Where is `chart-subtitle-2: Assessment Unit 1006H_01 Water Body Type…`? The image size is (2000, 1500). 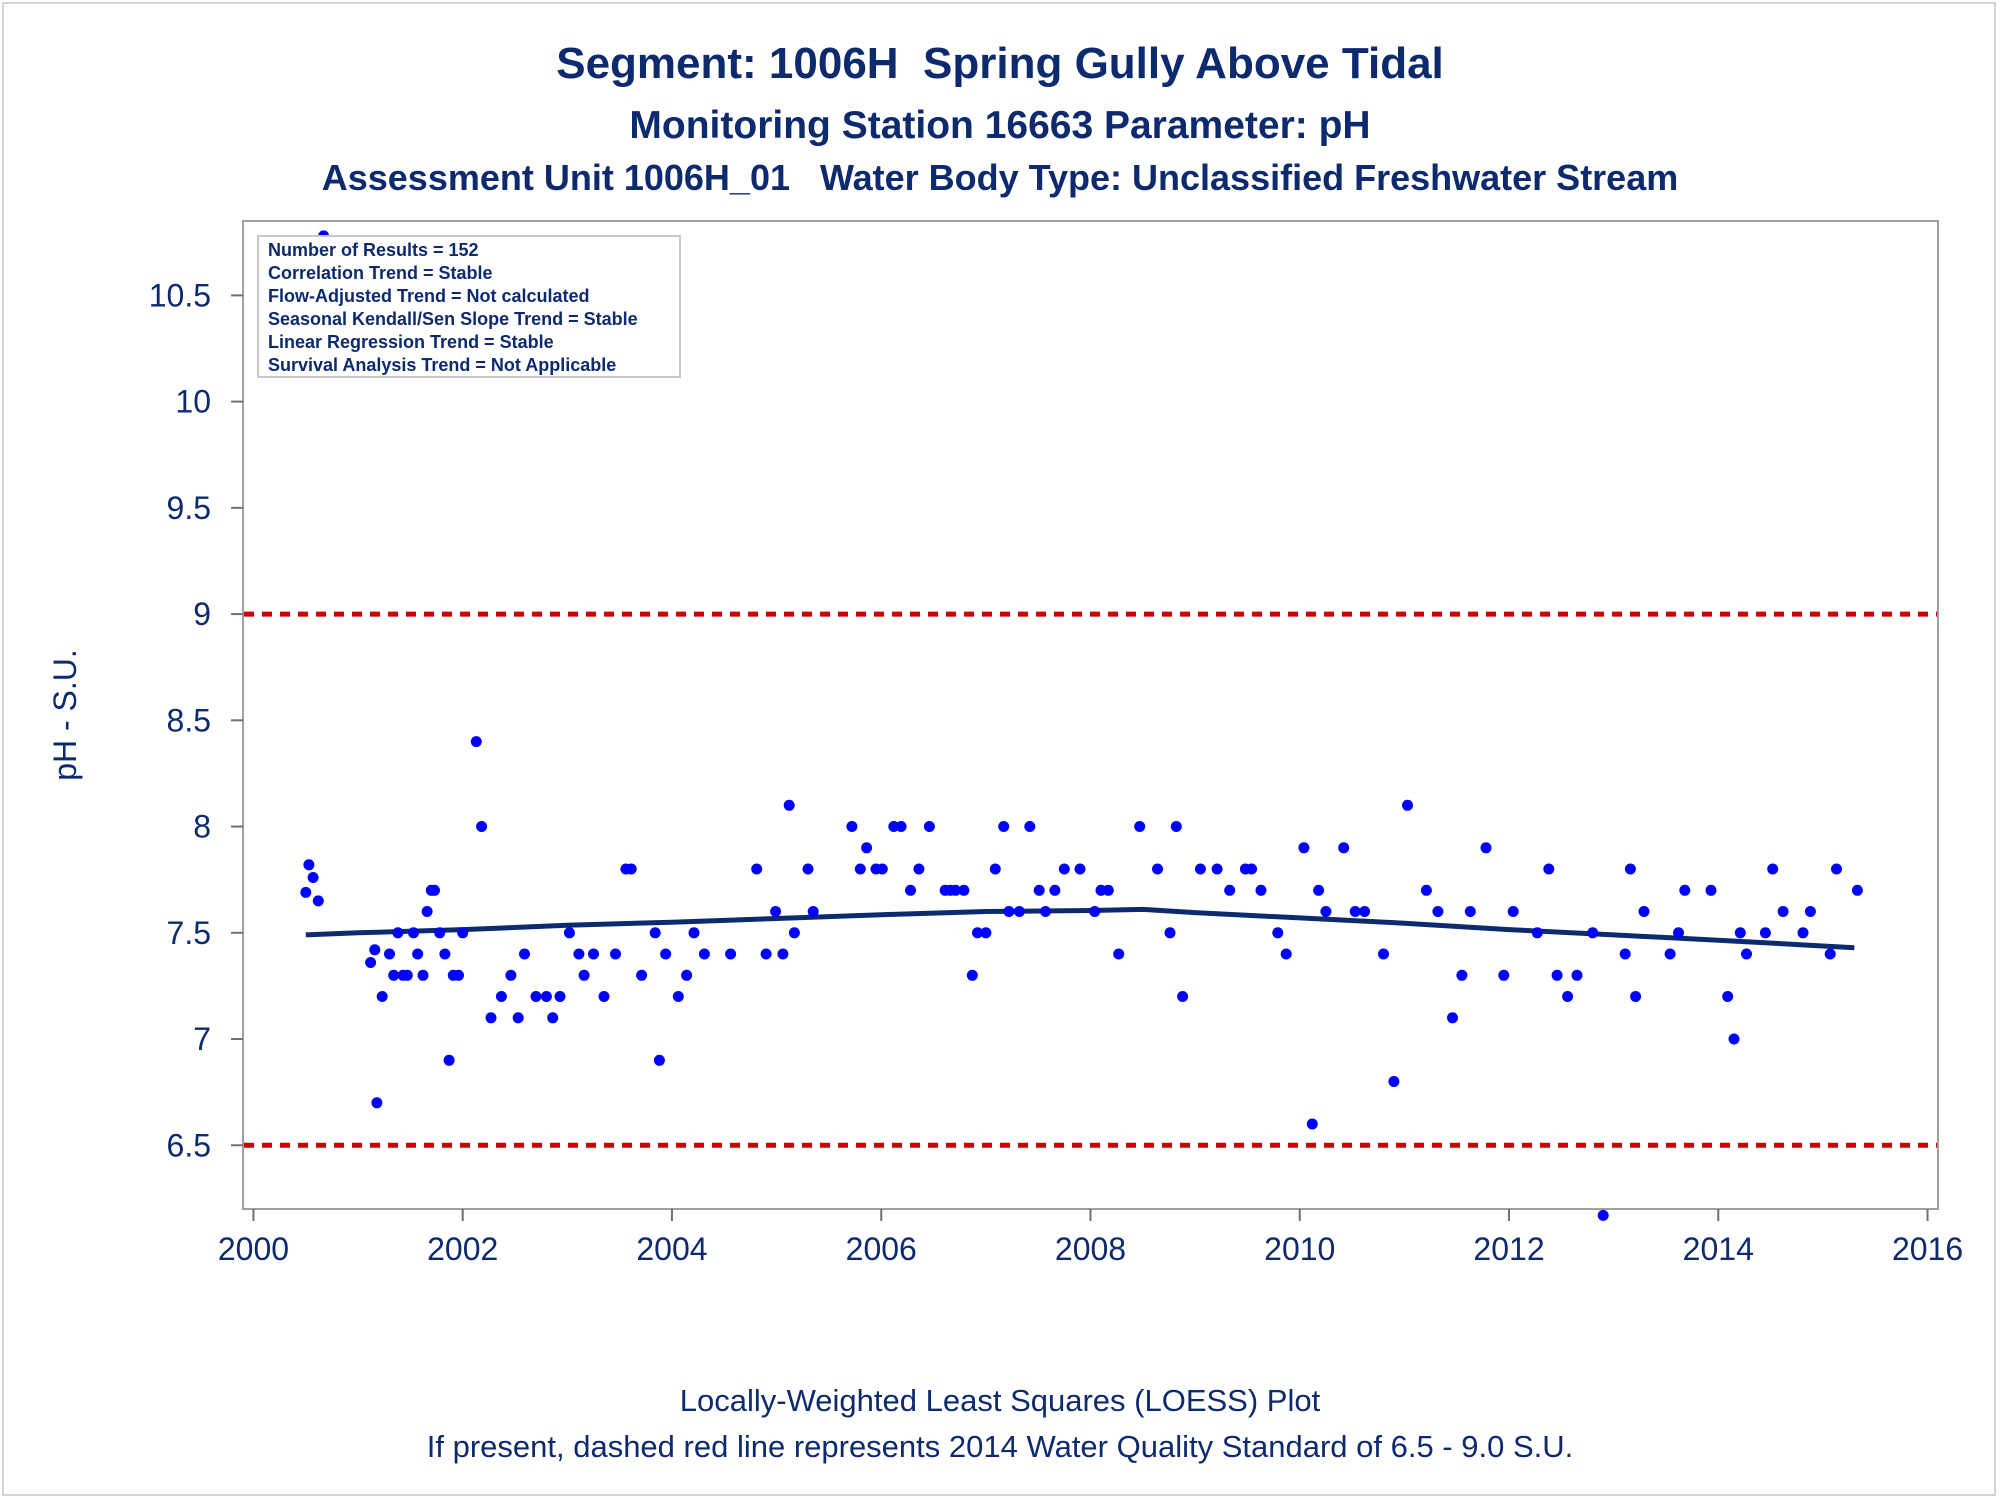 chart-subtitle-2: Assessment Unit 1006H_01 Water Body Type… is located at coordinates (1000, 177).